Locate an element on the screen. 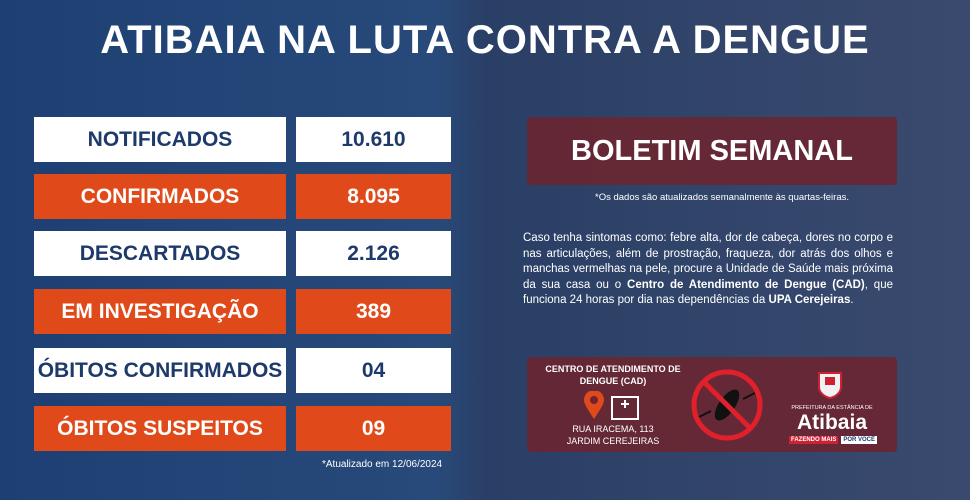  label-cell: EM INVESTIGAÇÃO is located at coordinates (160, 311).